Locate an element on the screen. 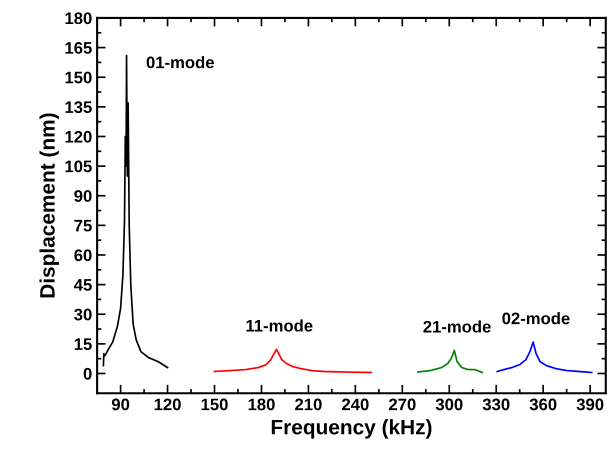 This screenshot has width=607, height=461. y-axis-title: Displacement (nm) is located at coordinates (49, 205).